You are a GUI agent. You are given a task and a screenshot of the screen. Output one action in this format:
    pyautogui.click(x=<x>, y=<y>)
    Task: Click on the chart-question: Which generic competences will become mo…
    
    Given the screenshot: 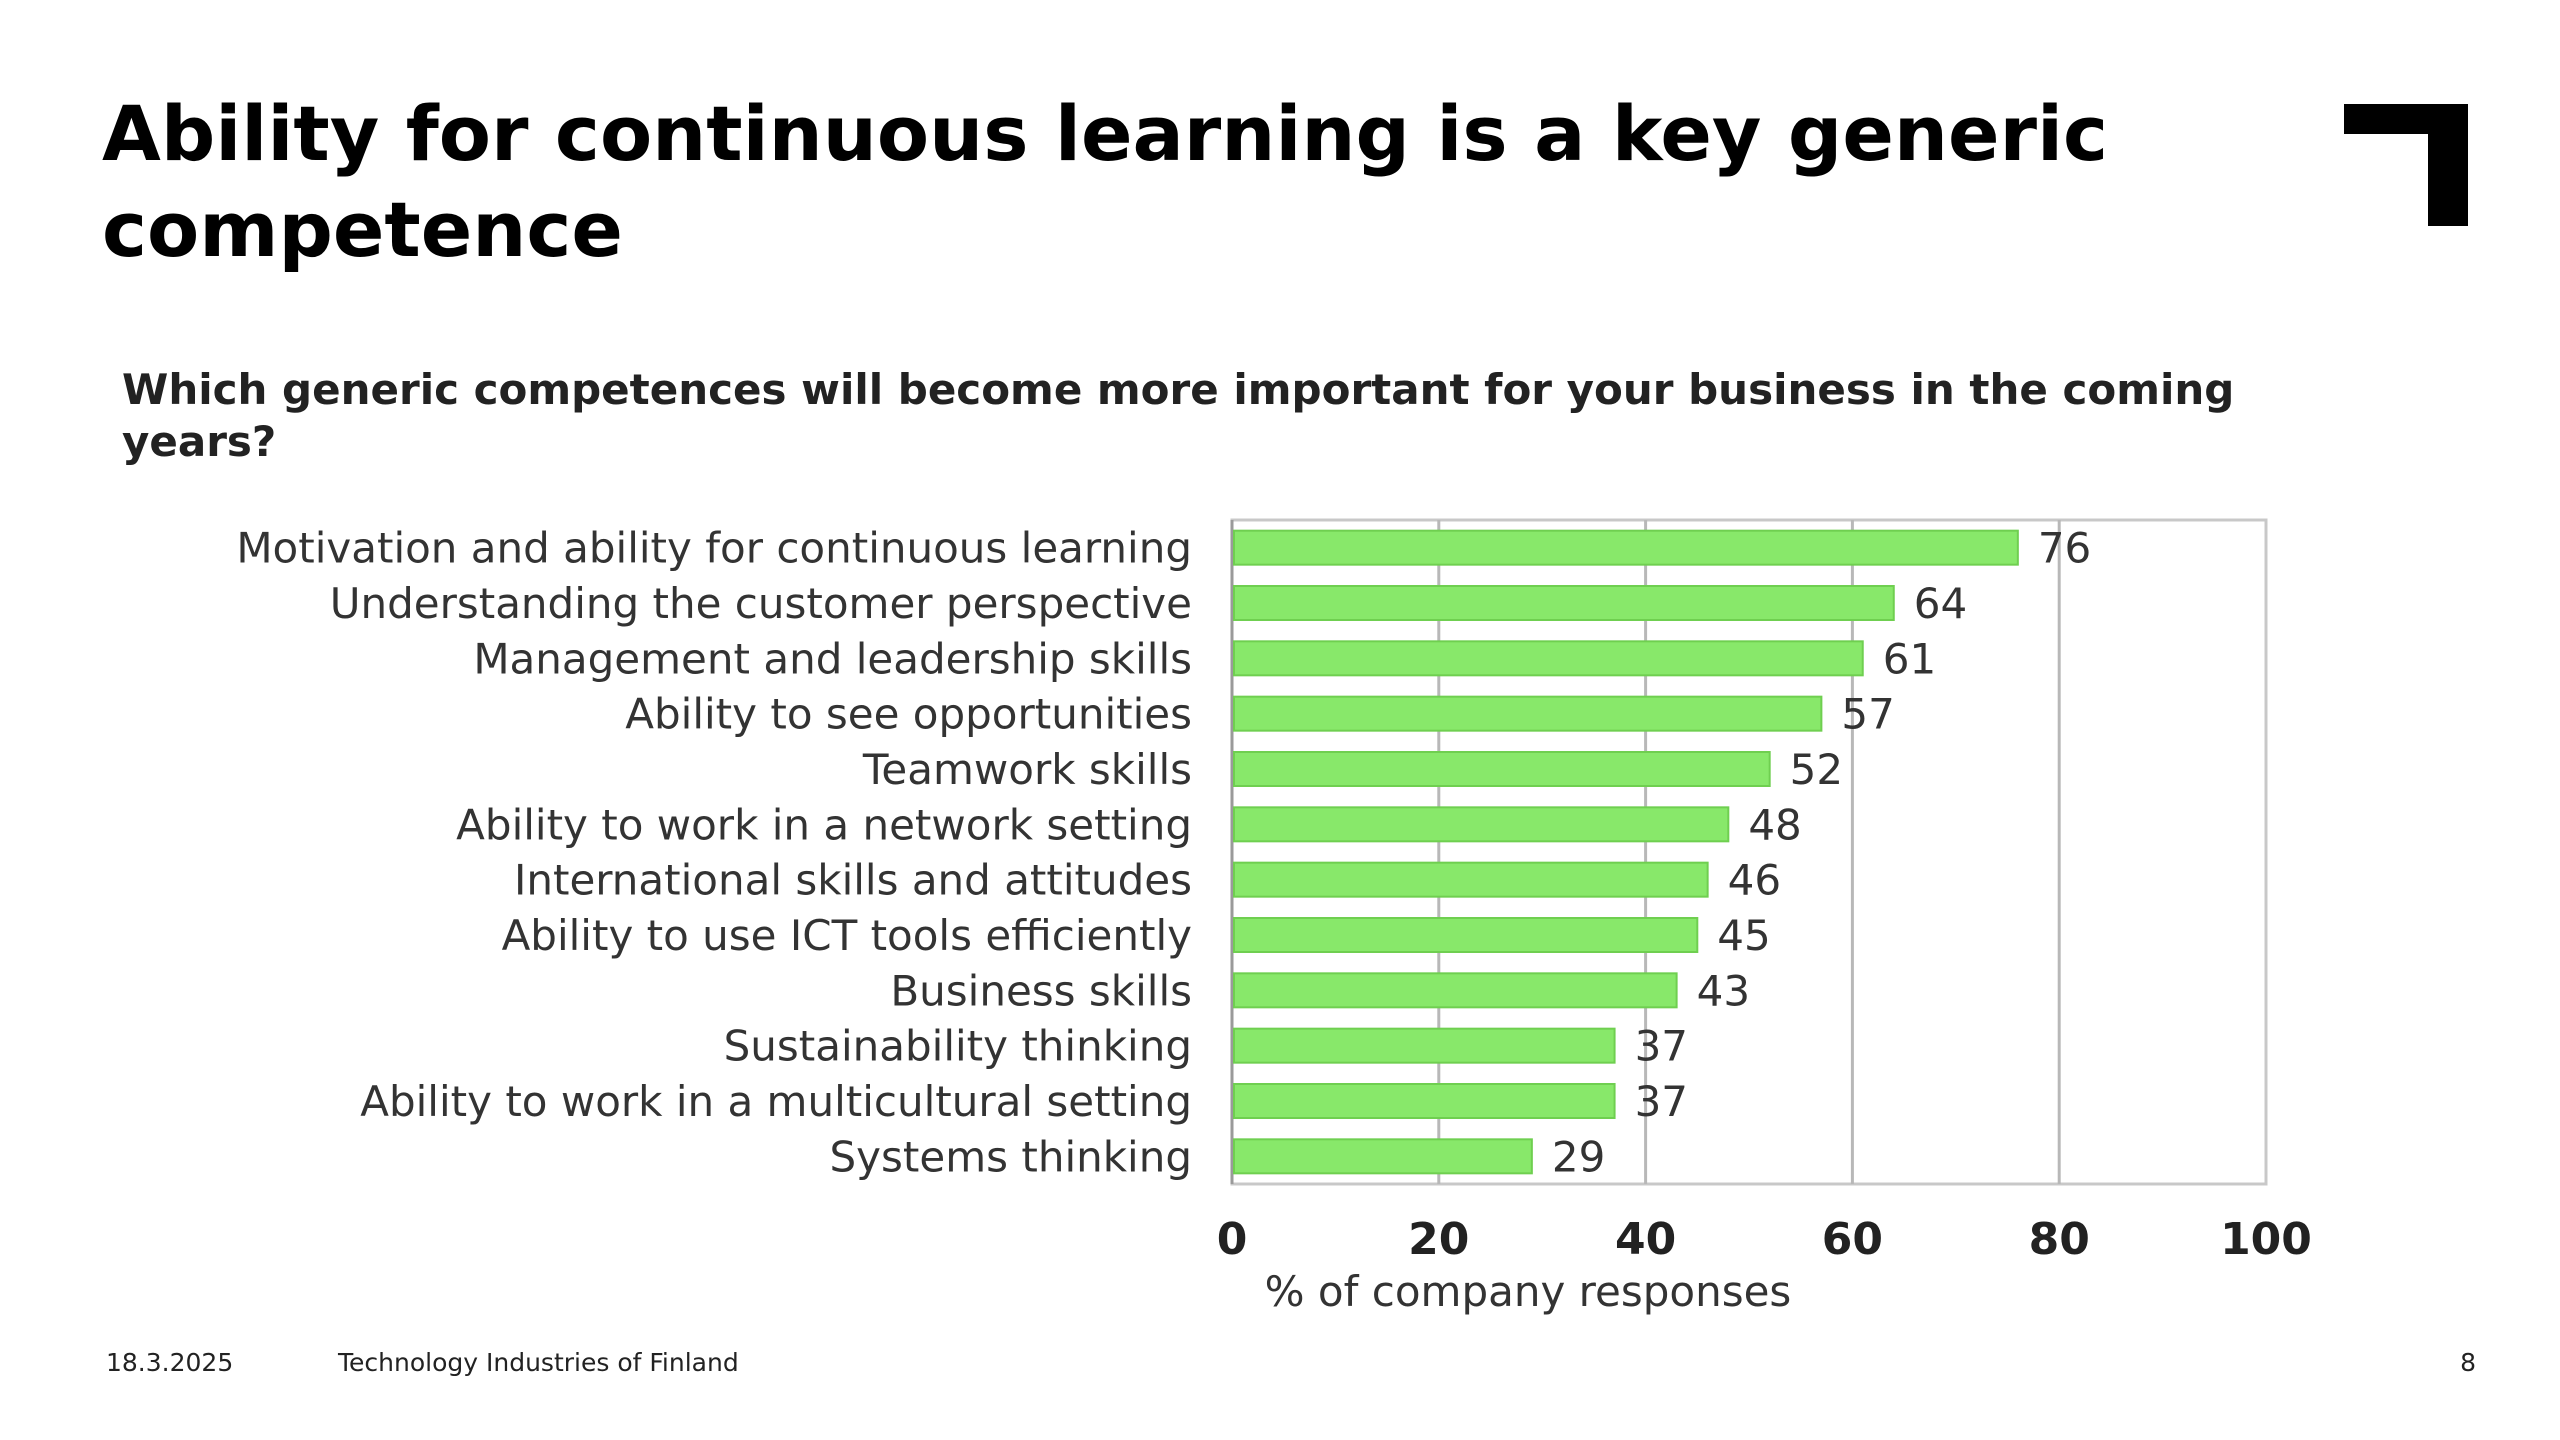 What is the action you would take?
    pyautogui.click(x=1178, y=415)
    